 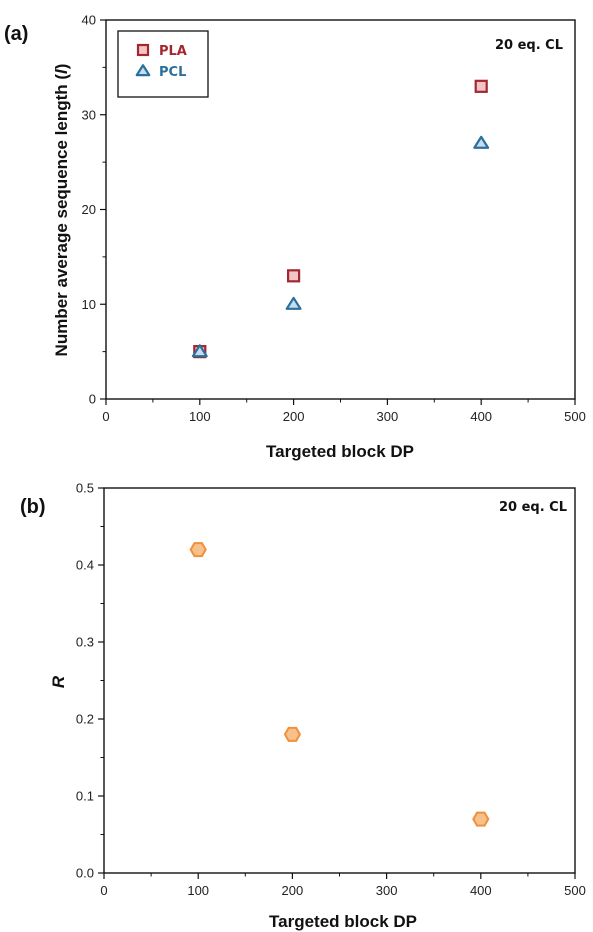 I want to click on panel-b-x-tick-label: 100, so click(x=198, y=890).